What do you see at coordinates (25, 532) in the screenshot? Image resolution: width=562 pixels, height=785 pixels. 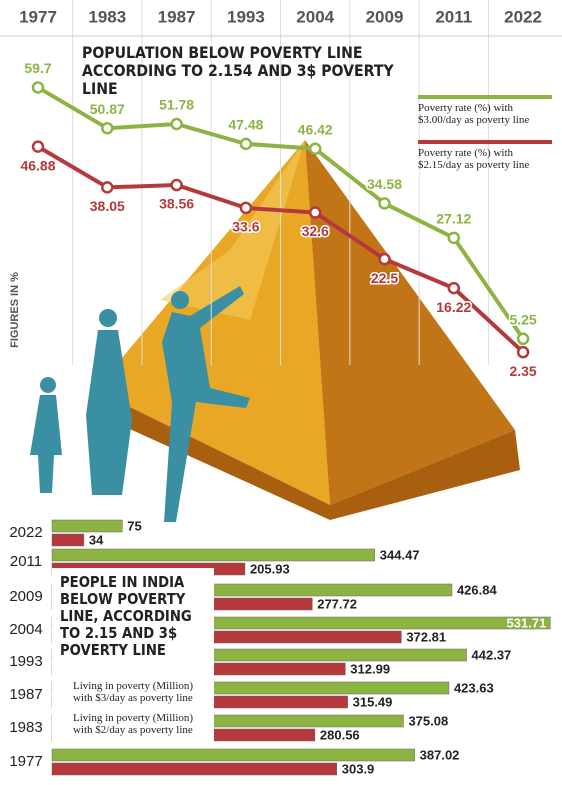 I see `y-tick-label: 2022` at bounding box center [25, 532].